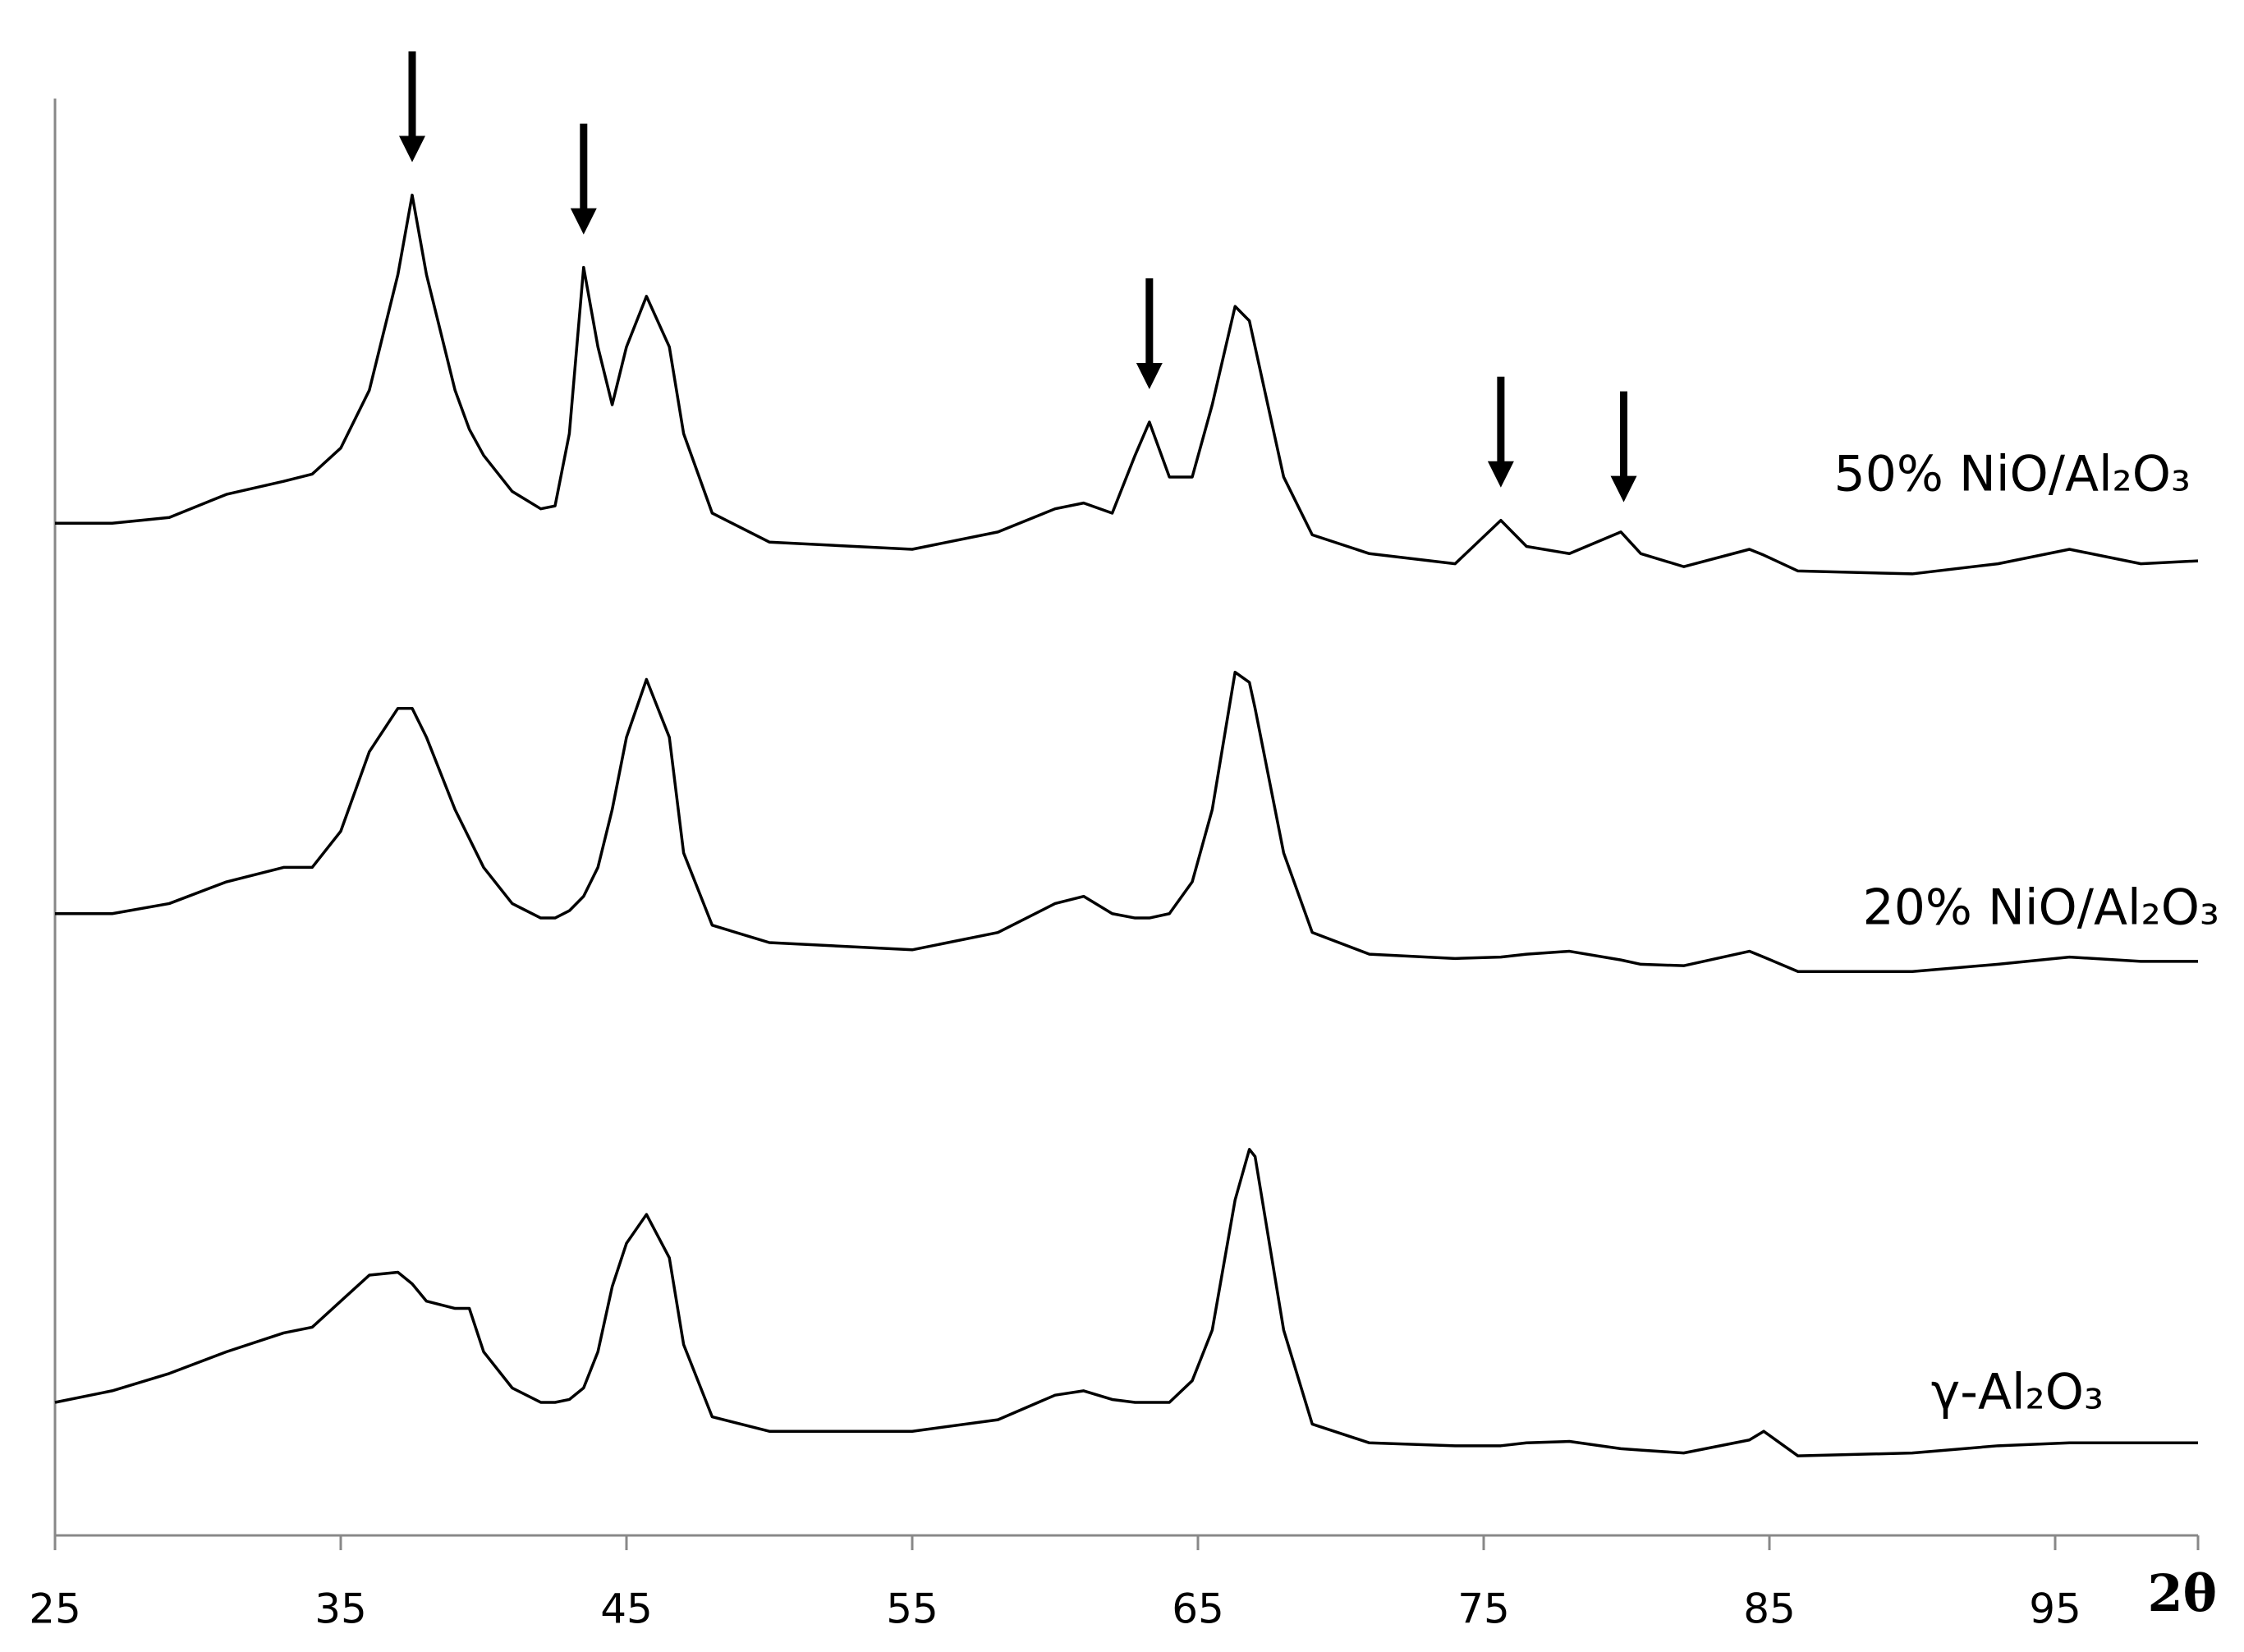  I want to click on series-label: γ-Al₂O₃, so click(2018, 1393).